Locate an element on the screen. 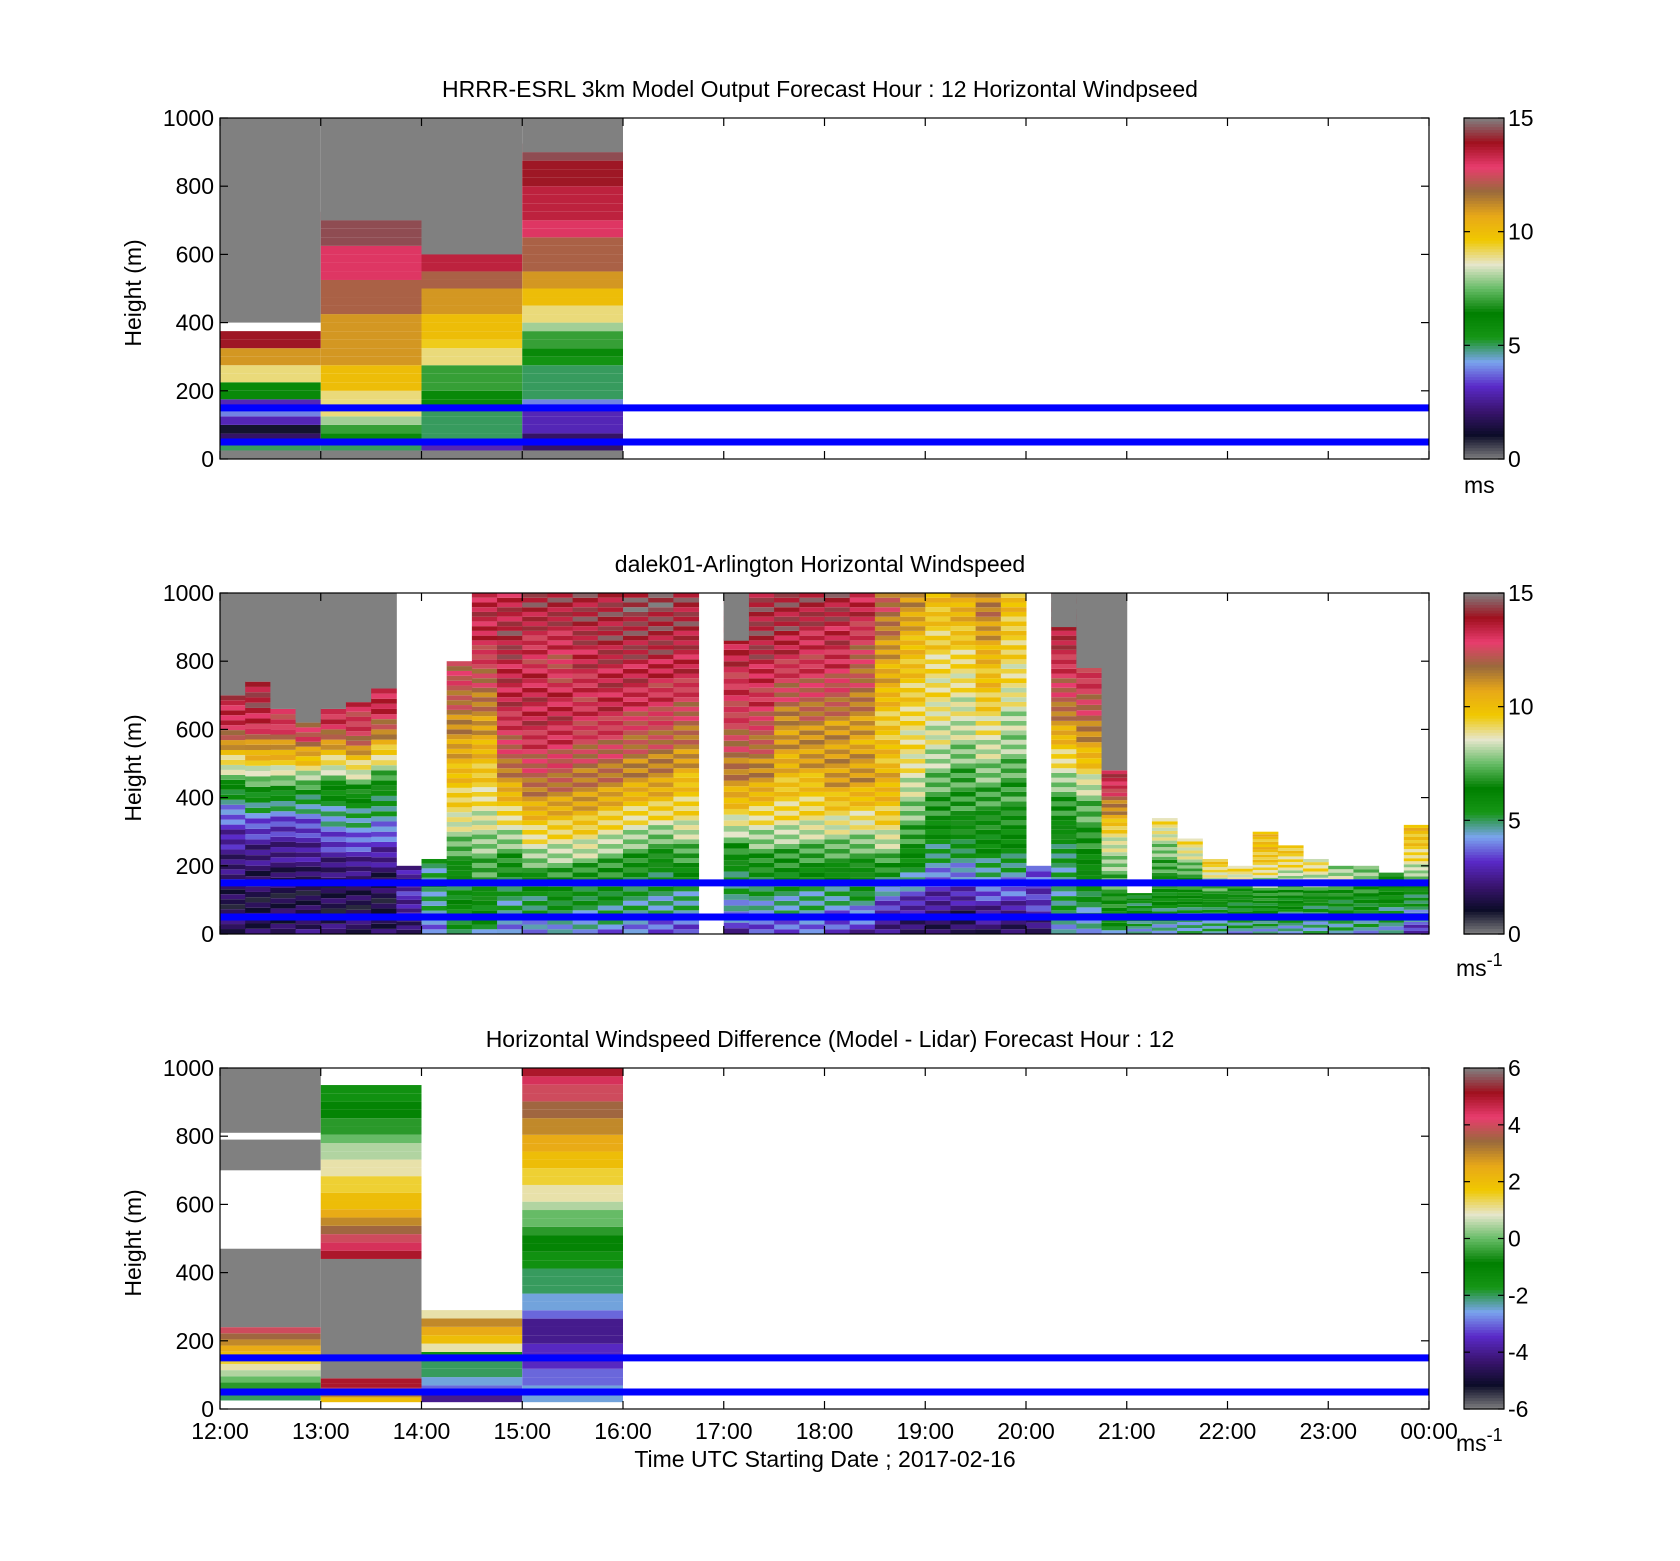 This screenshot has height=1561, width=1680. colorbar-tick-labels: 0 5 10 15 is located at coordinates (1521, 288).